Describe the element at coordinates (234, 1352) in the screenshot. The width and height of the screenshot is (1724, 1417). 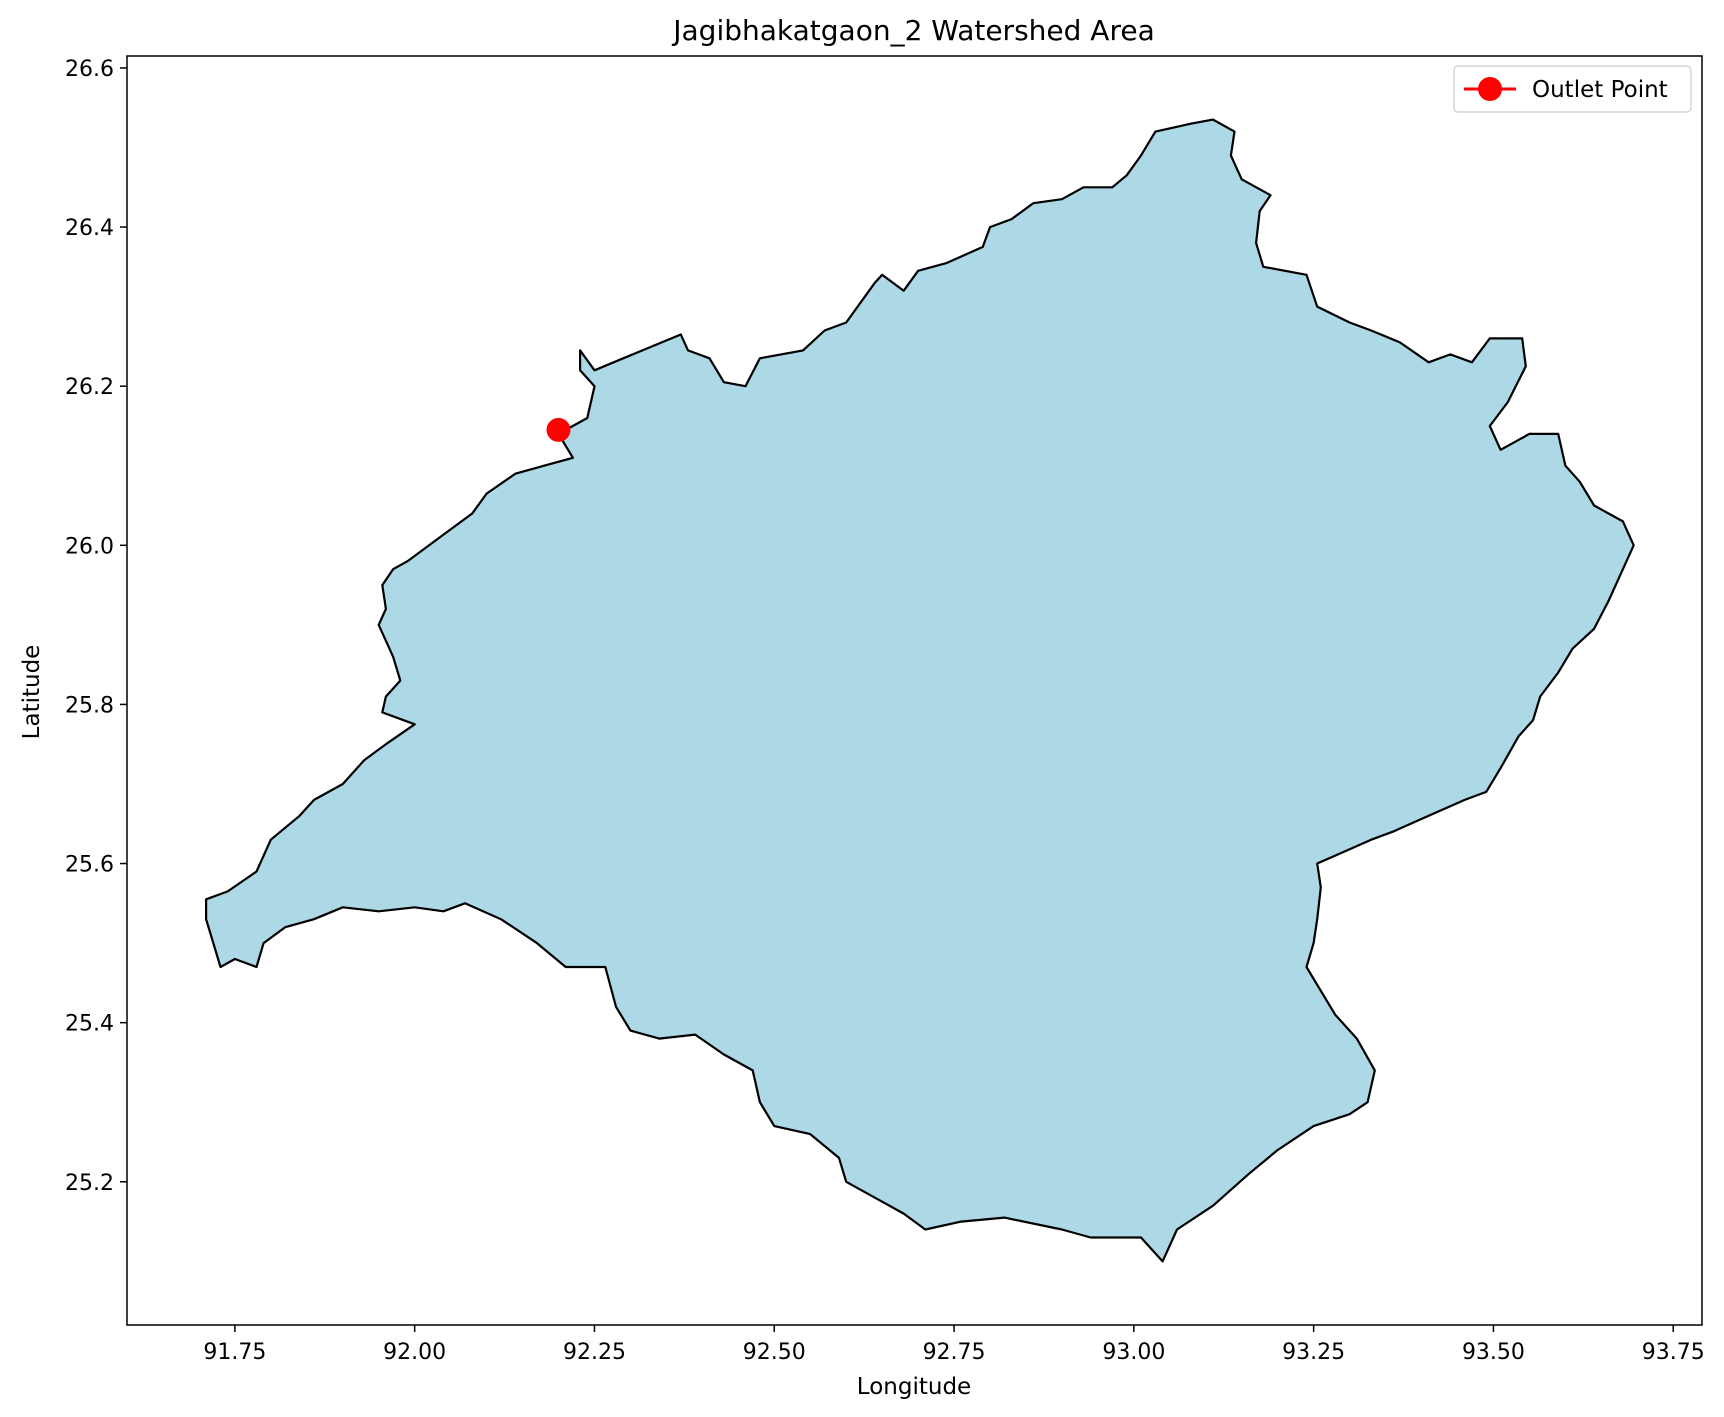
I see `x-tick-label: 91.75` at that location.